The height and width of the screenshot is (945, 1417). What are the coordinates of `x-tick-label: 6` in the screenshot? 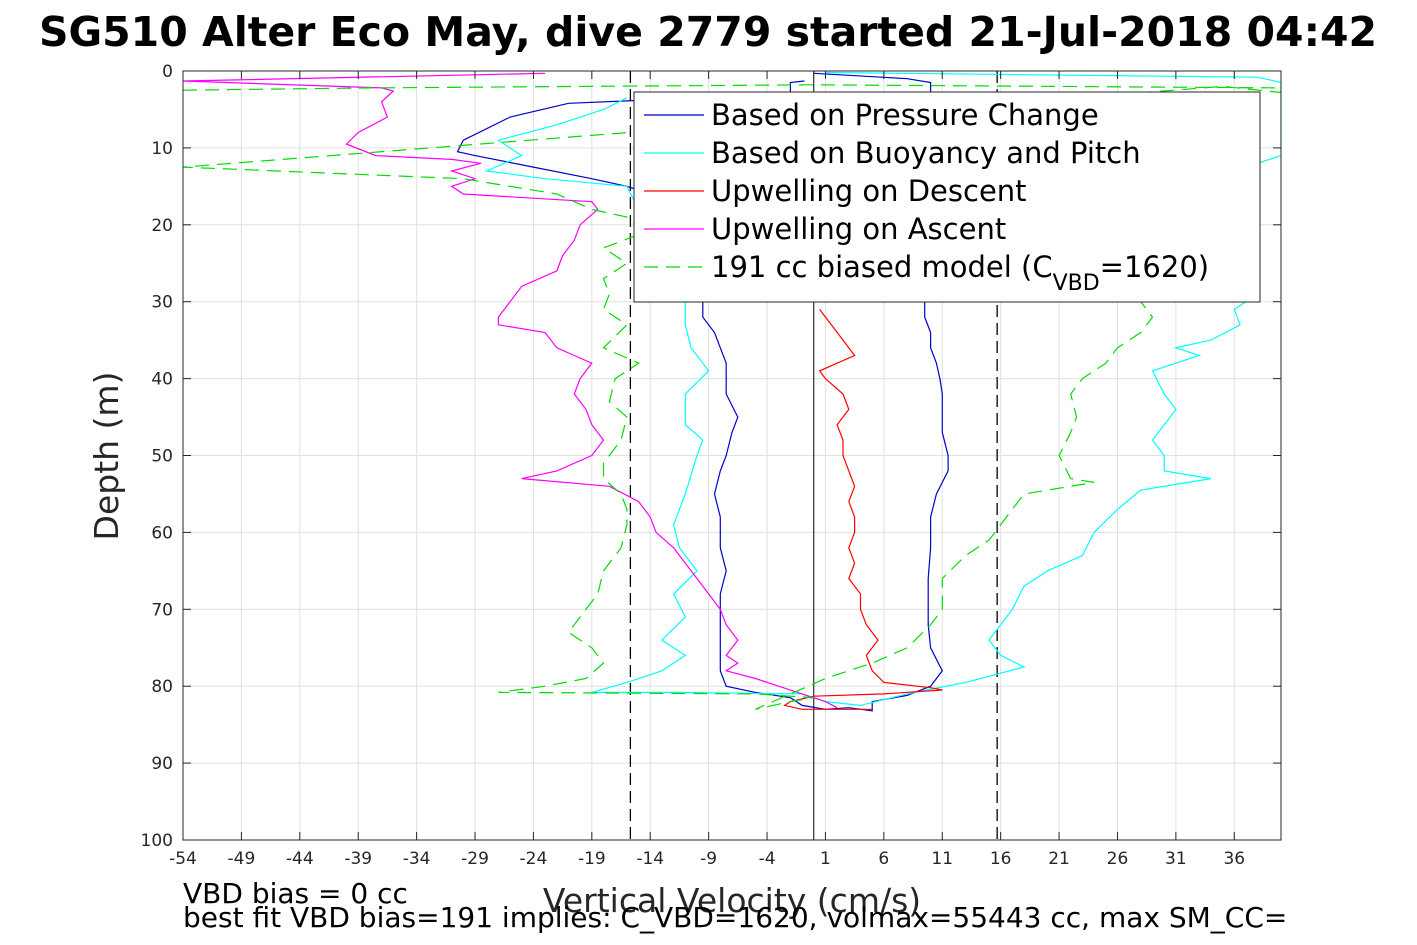 It's located at (883, 859).